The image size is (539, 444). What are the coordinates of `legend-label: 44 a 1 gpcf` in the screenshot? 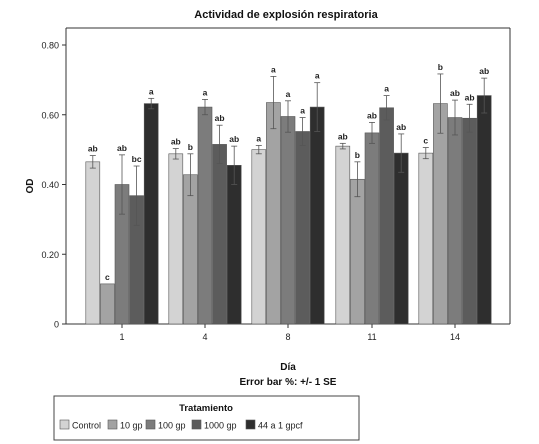 It's located at (280, 426).